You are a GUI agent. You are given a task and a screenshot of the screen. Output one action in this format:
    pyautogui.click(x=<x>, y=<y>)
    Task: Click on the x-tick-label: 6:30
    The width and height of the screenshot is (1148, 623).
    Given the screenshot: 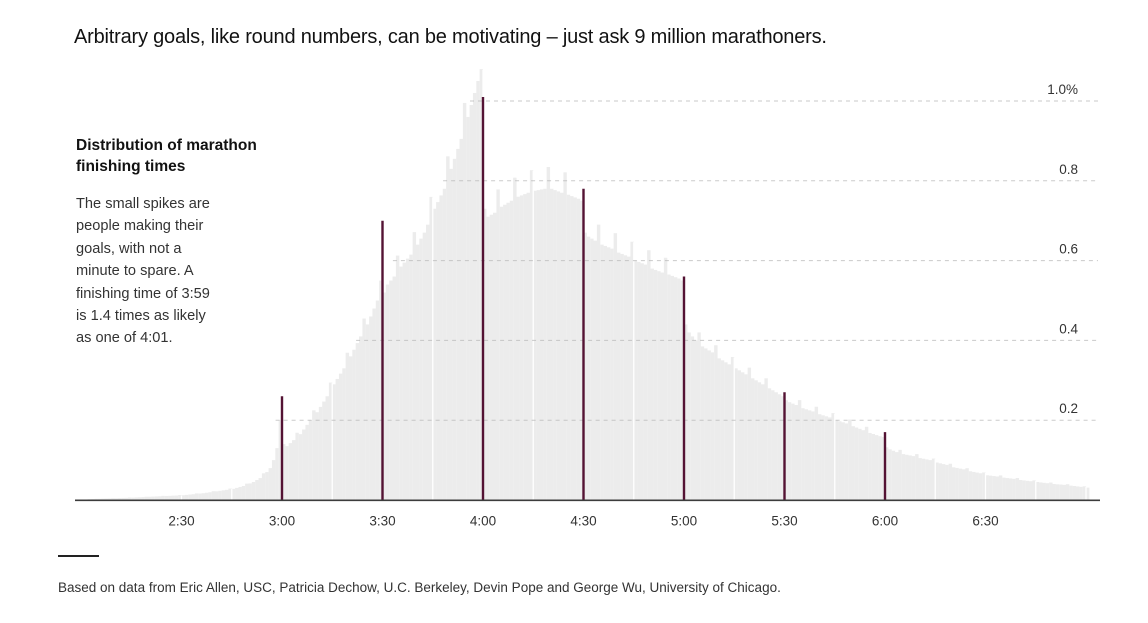 What is the action you would take?
    pyautogui.click(x=985, y=521)
    